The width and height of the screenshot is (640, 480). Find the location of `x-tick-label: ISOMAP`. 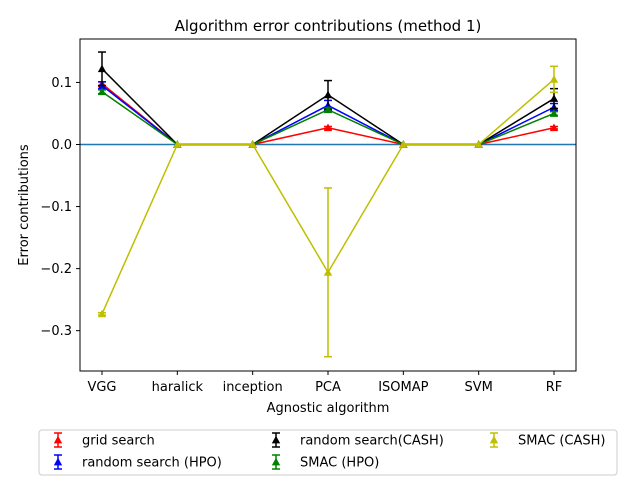

x-tick-label: ISOMAP is located at coordinates (403, 387).